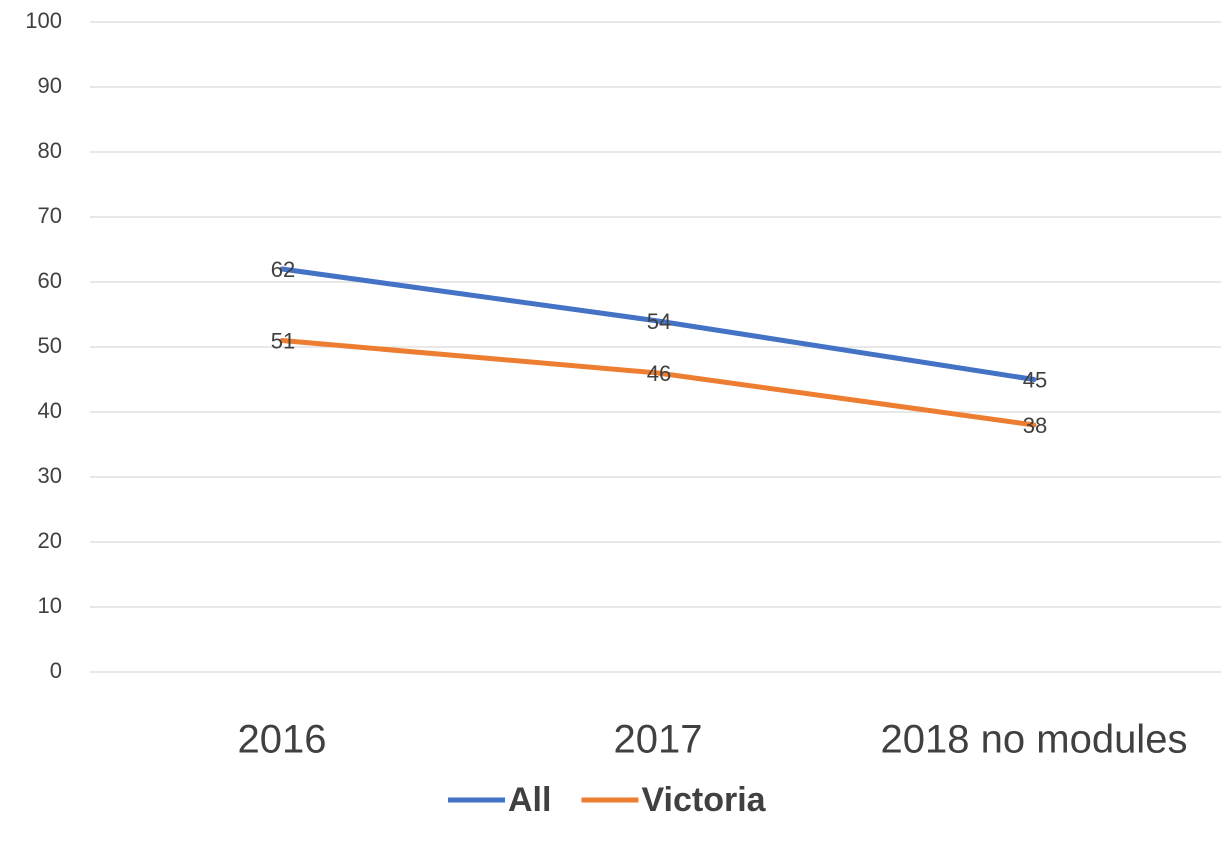  Describe the element at coordinates (1034, 740) in the screenshot. I see `x-tick-label: 2018 no modules` at that location.